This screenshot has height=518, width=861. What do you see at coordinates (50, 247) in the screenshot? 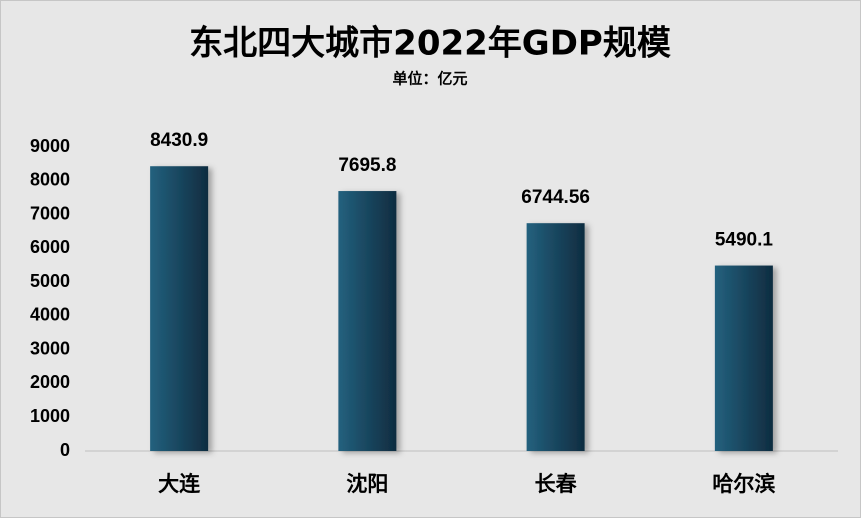
I see `y-tick-label: 6000` at bounding box center [50, 247].